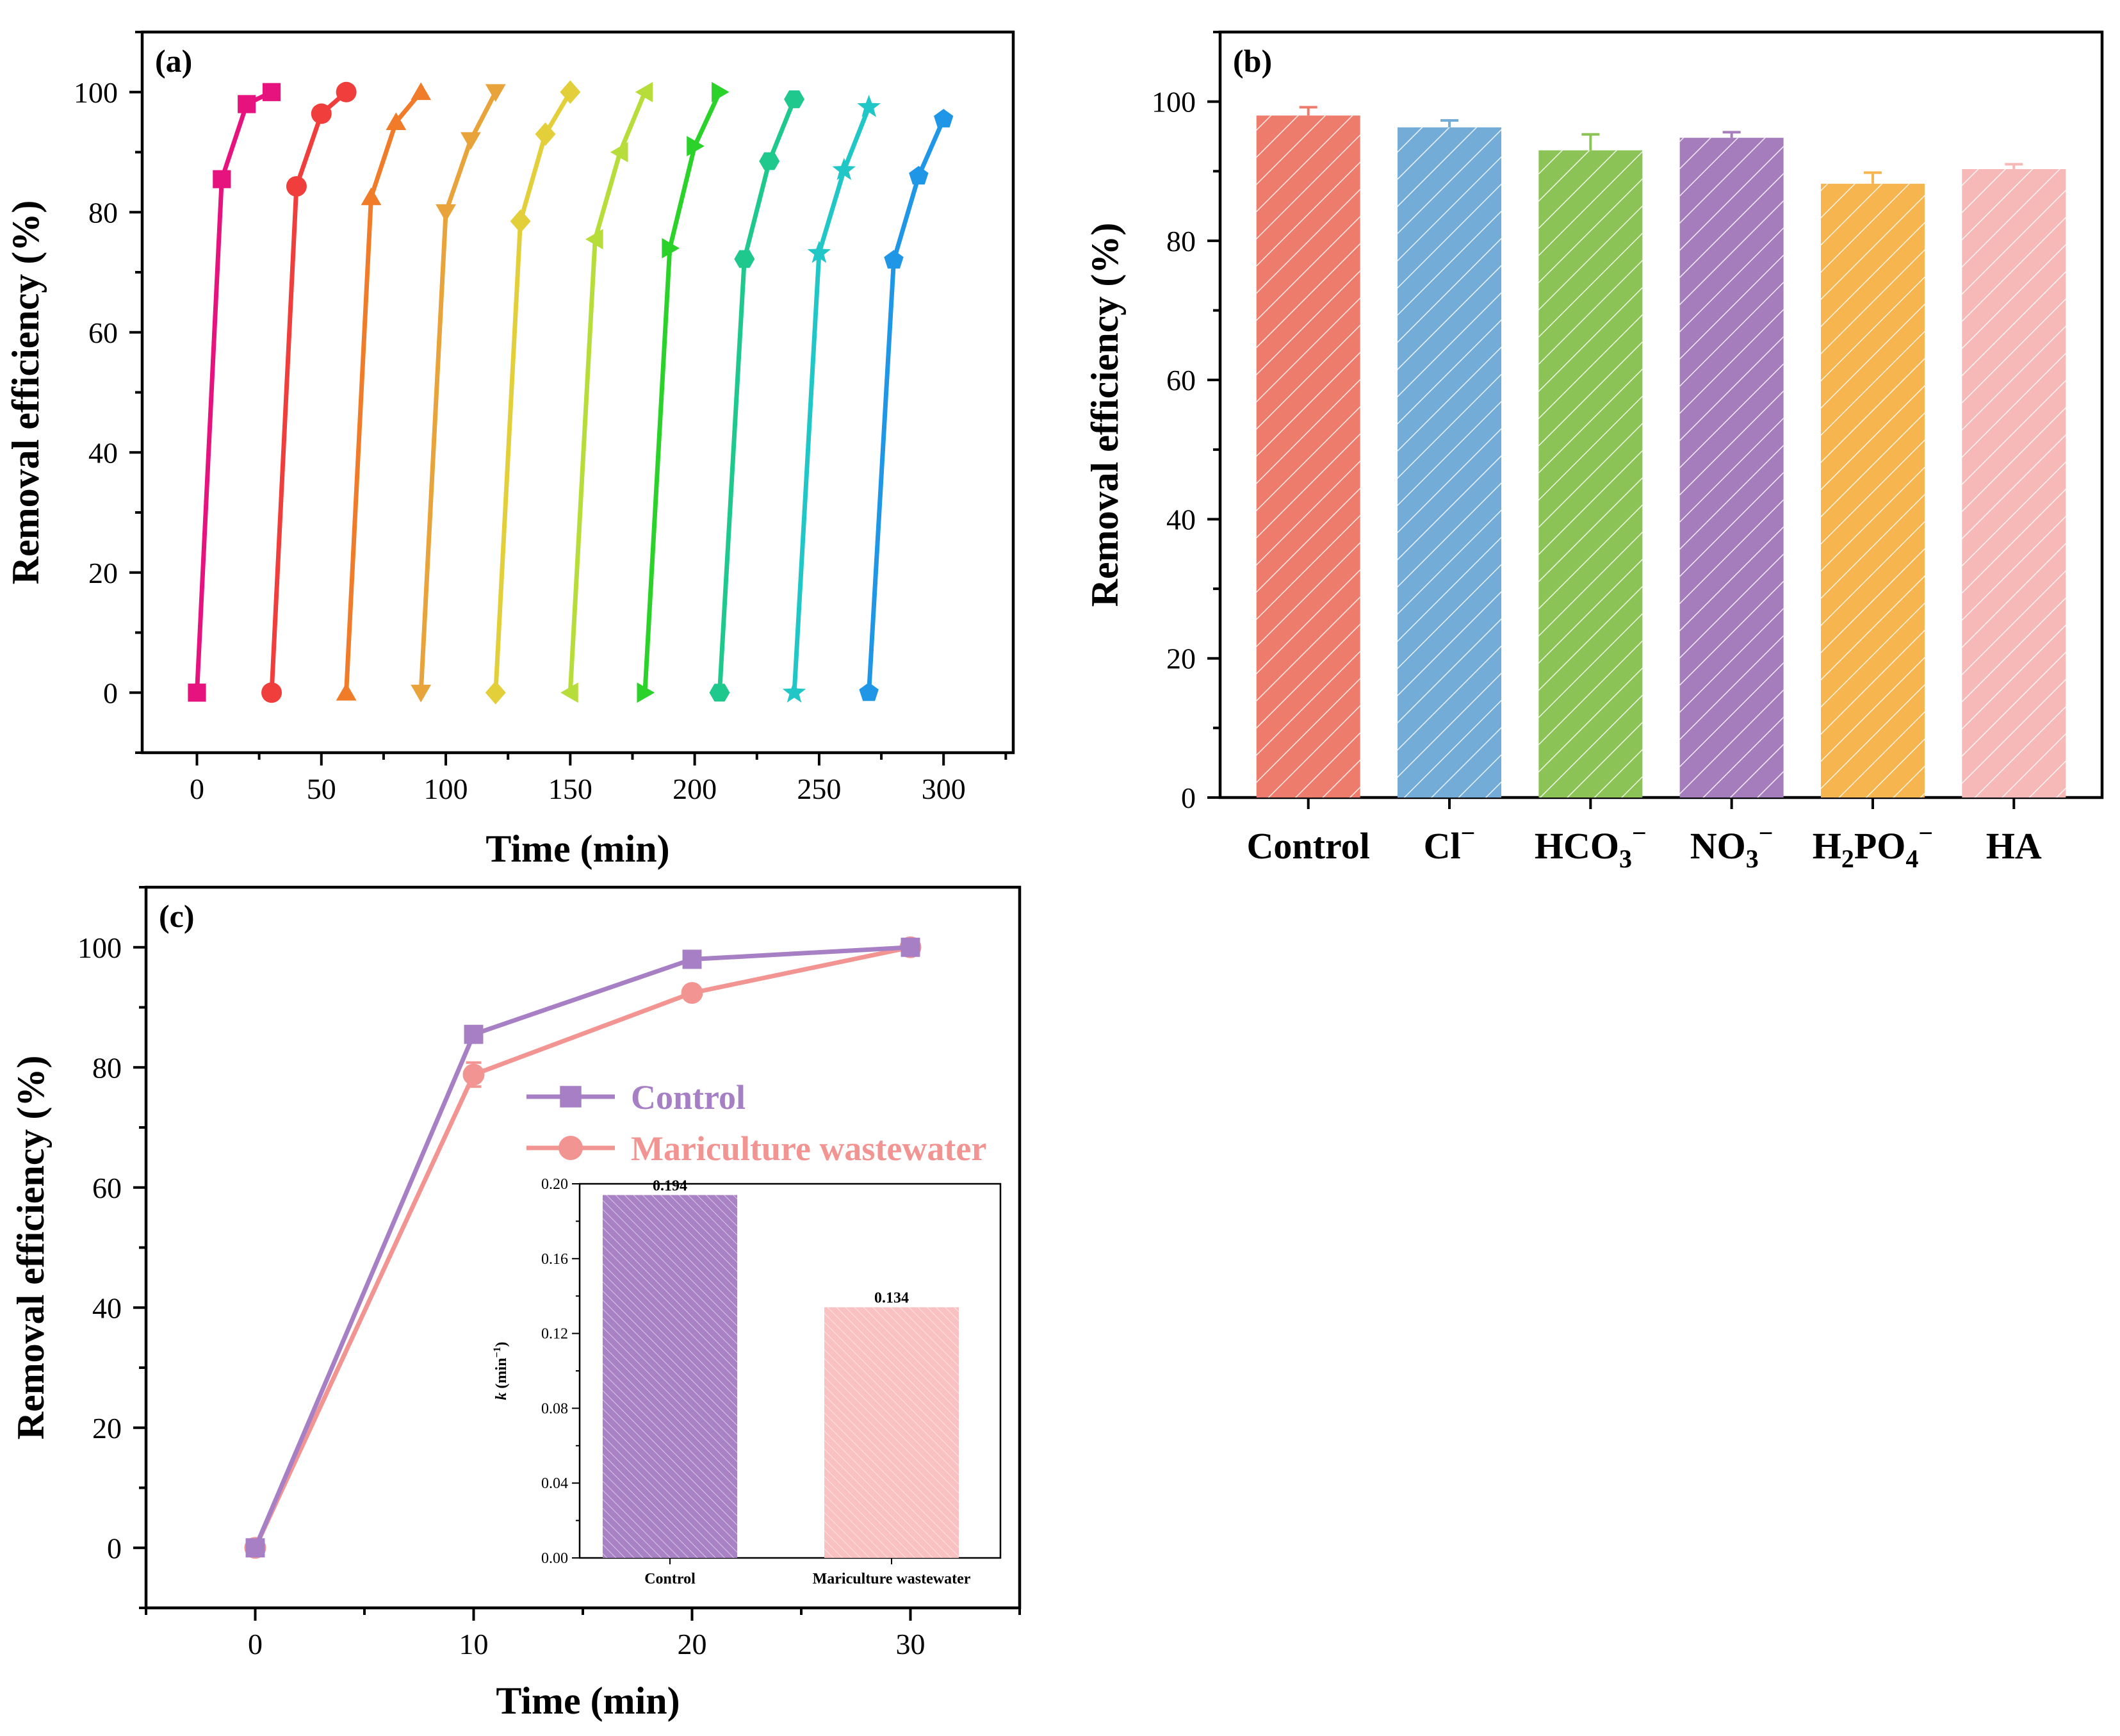 The height and width of the screenshot is (1736, 2120). I want to click on inset-y-label-superscript: −1, so click(497, 1352).